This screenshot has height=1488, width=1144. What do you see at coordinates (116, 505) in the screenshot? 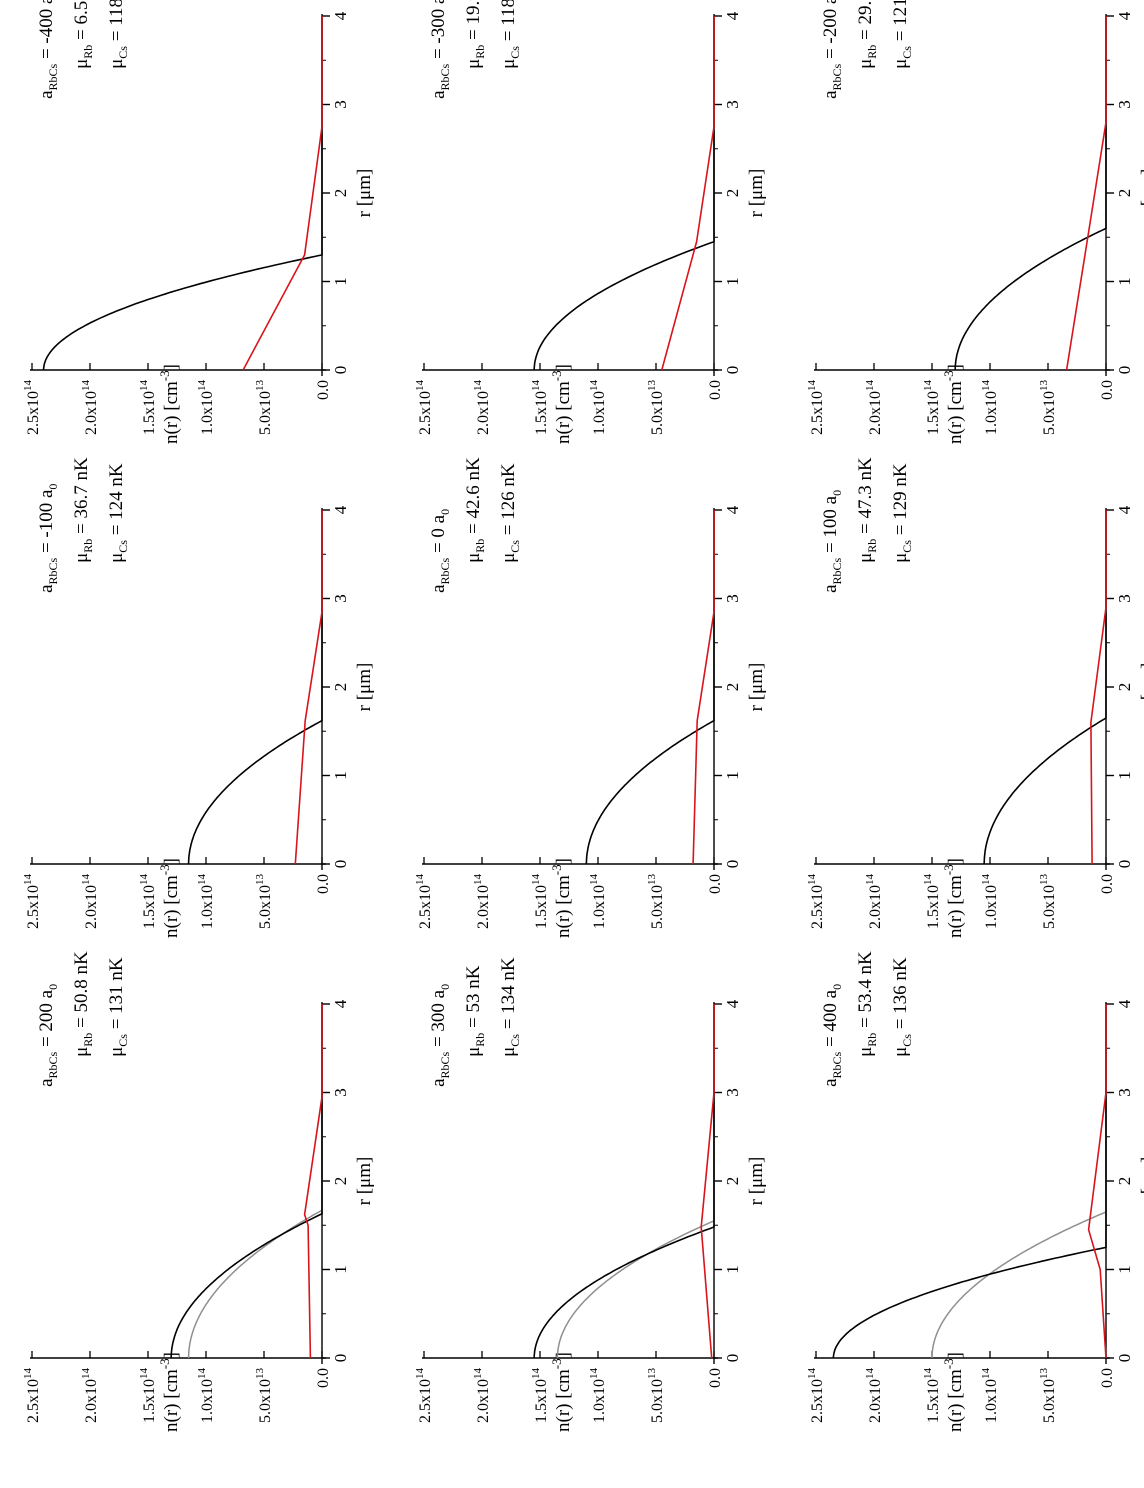
I see `text-part: 124` at bounding box center [116, 505].